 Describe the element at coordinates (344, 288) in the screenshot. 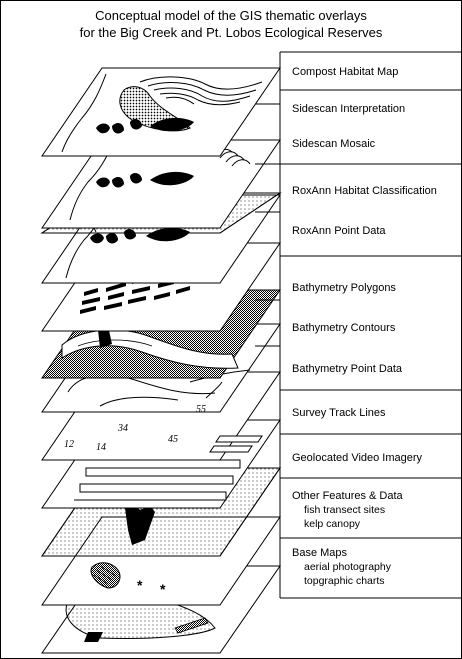

I see `label-bathymetry-polygons: Bathymetry Polygons` at that location.